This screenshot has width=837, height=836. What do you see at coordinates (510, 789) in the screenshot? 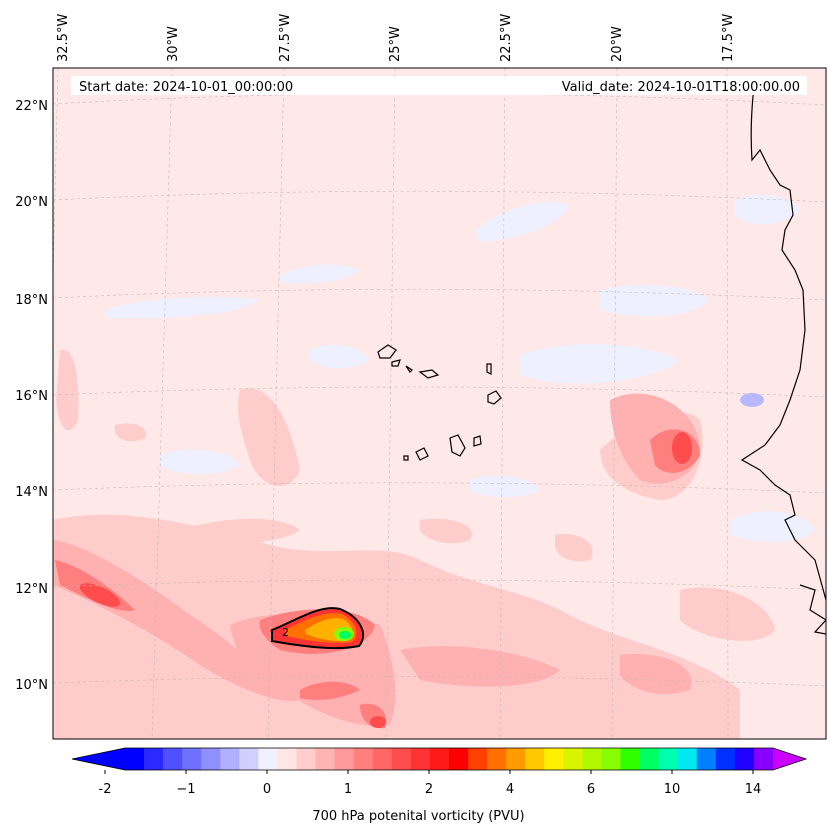
I see `cb-tick: 4` at bounding box center [510, 789].